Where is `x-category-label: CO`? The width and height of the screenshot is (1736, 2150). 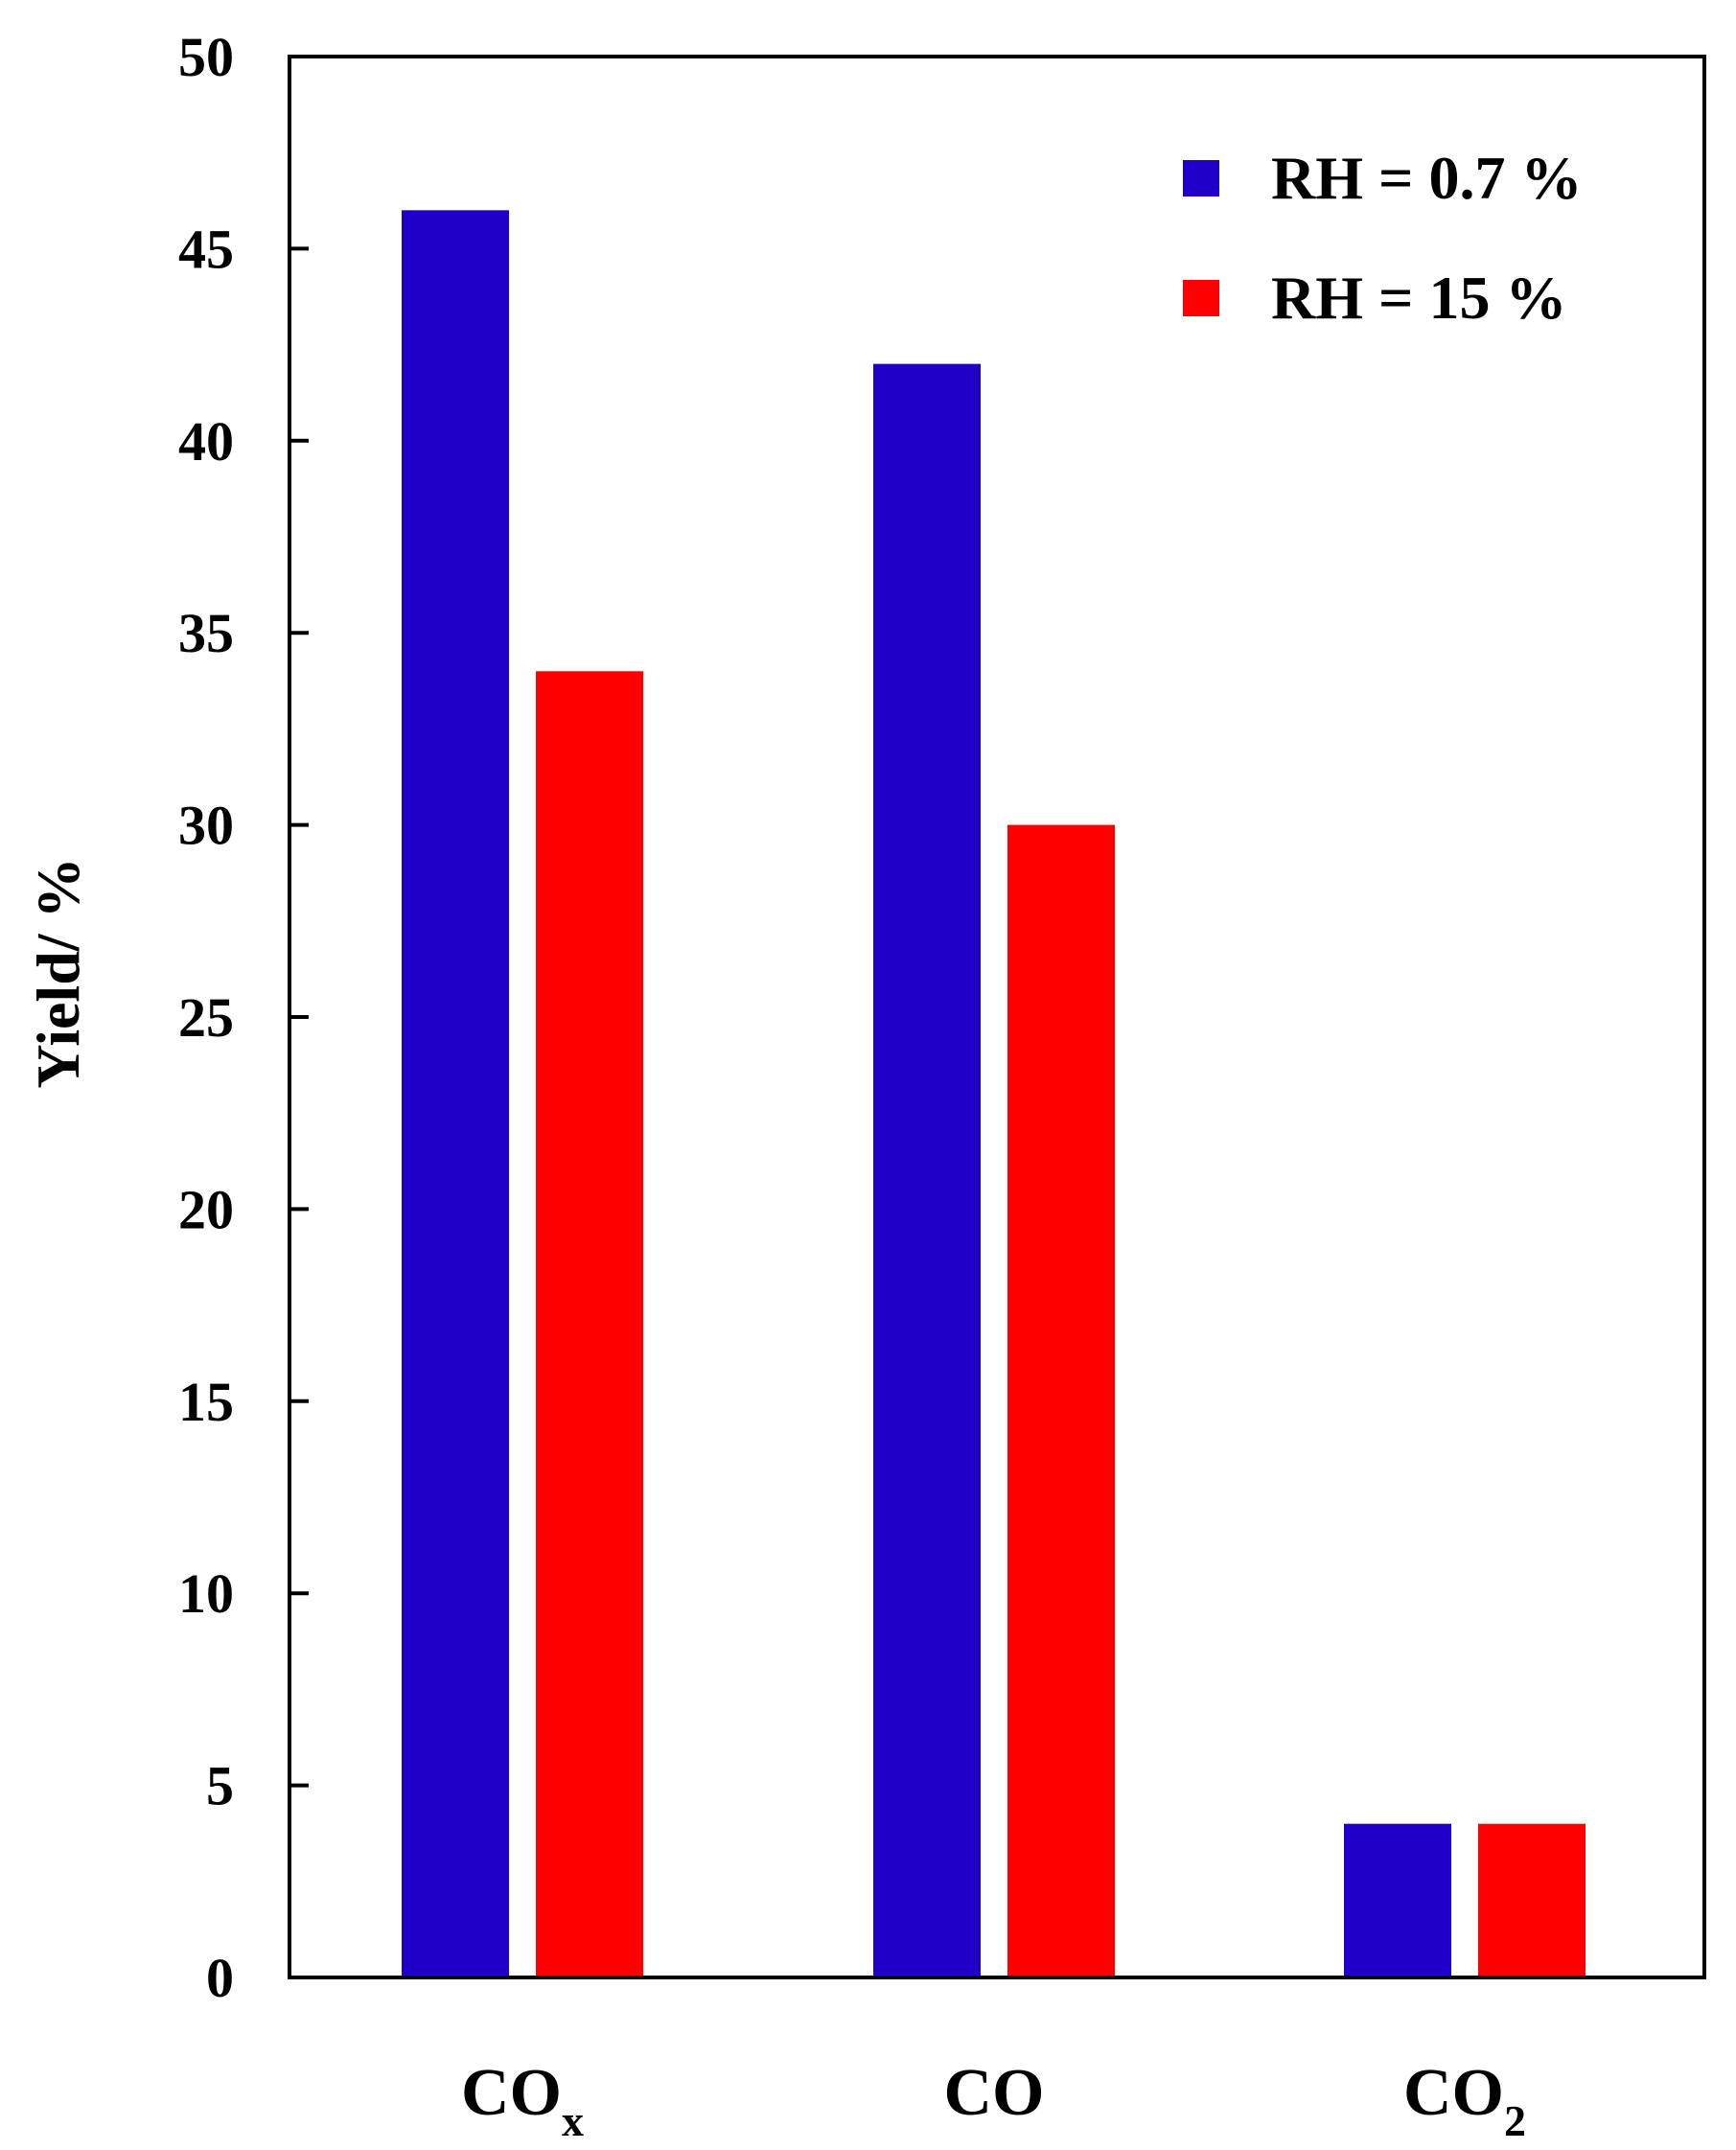
x-category-label: CO is located at coordinates (995, 2093).